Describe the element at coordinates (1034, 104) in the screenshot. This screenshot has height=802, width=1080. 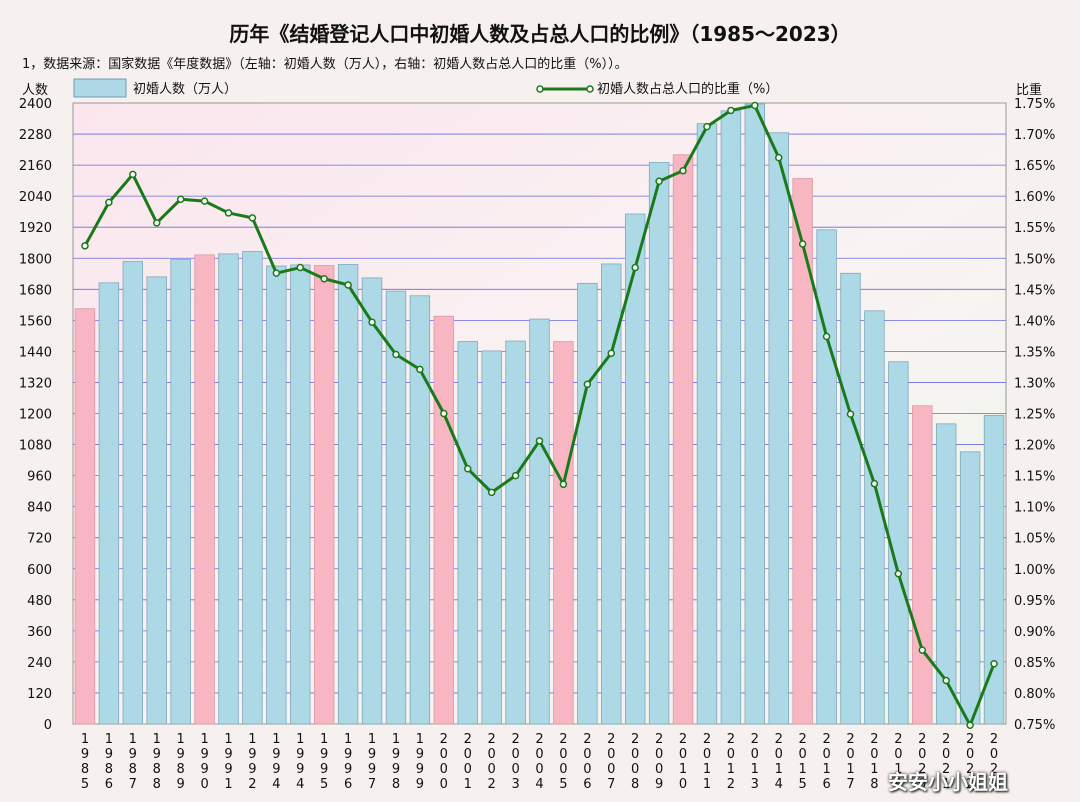
I see `right-tick-label: 1.75%` at that location.